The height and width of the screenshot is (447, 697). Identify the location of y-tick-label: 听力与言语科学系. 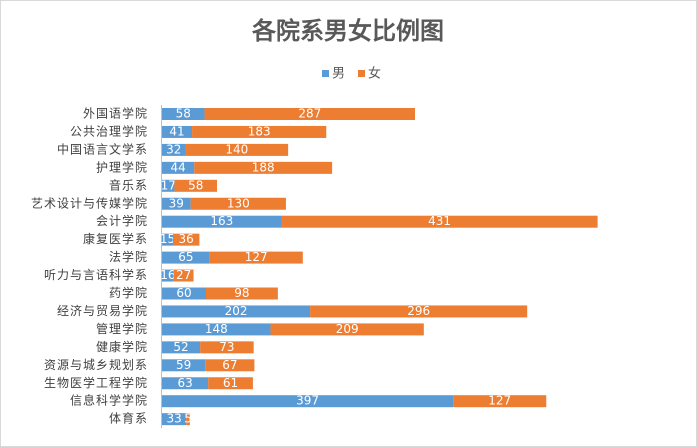
(96, 274).